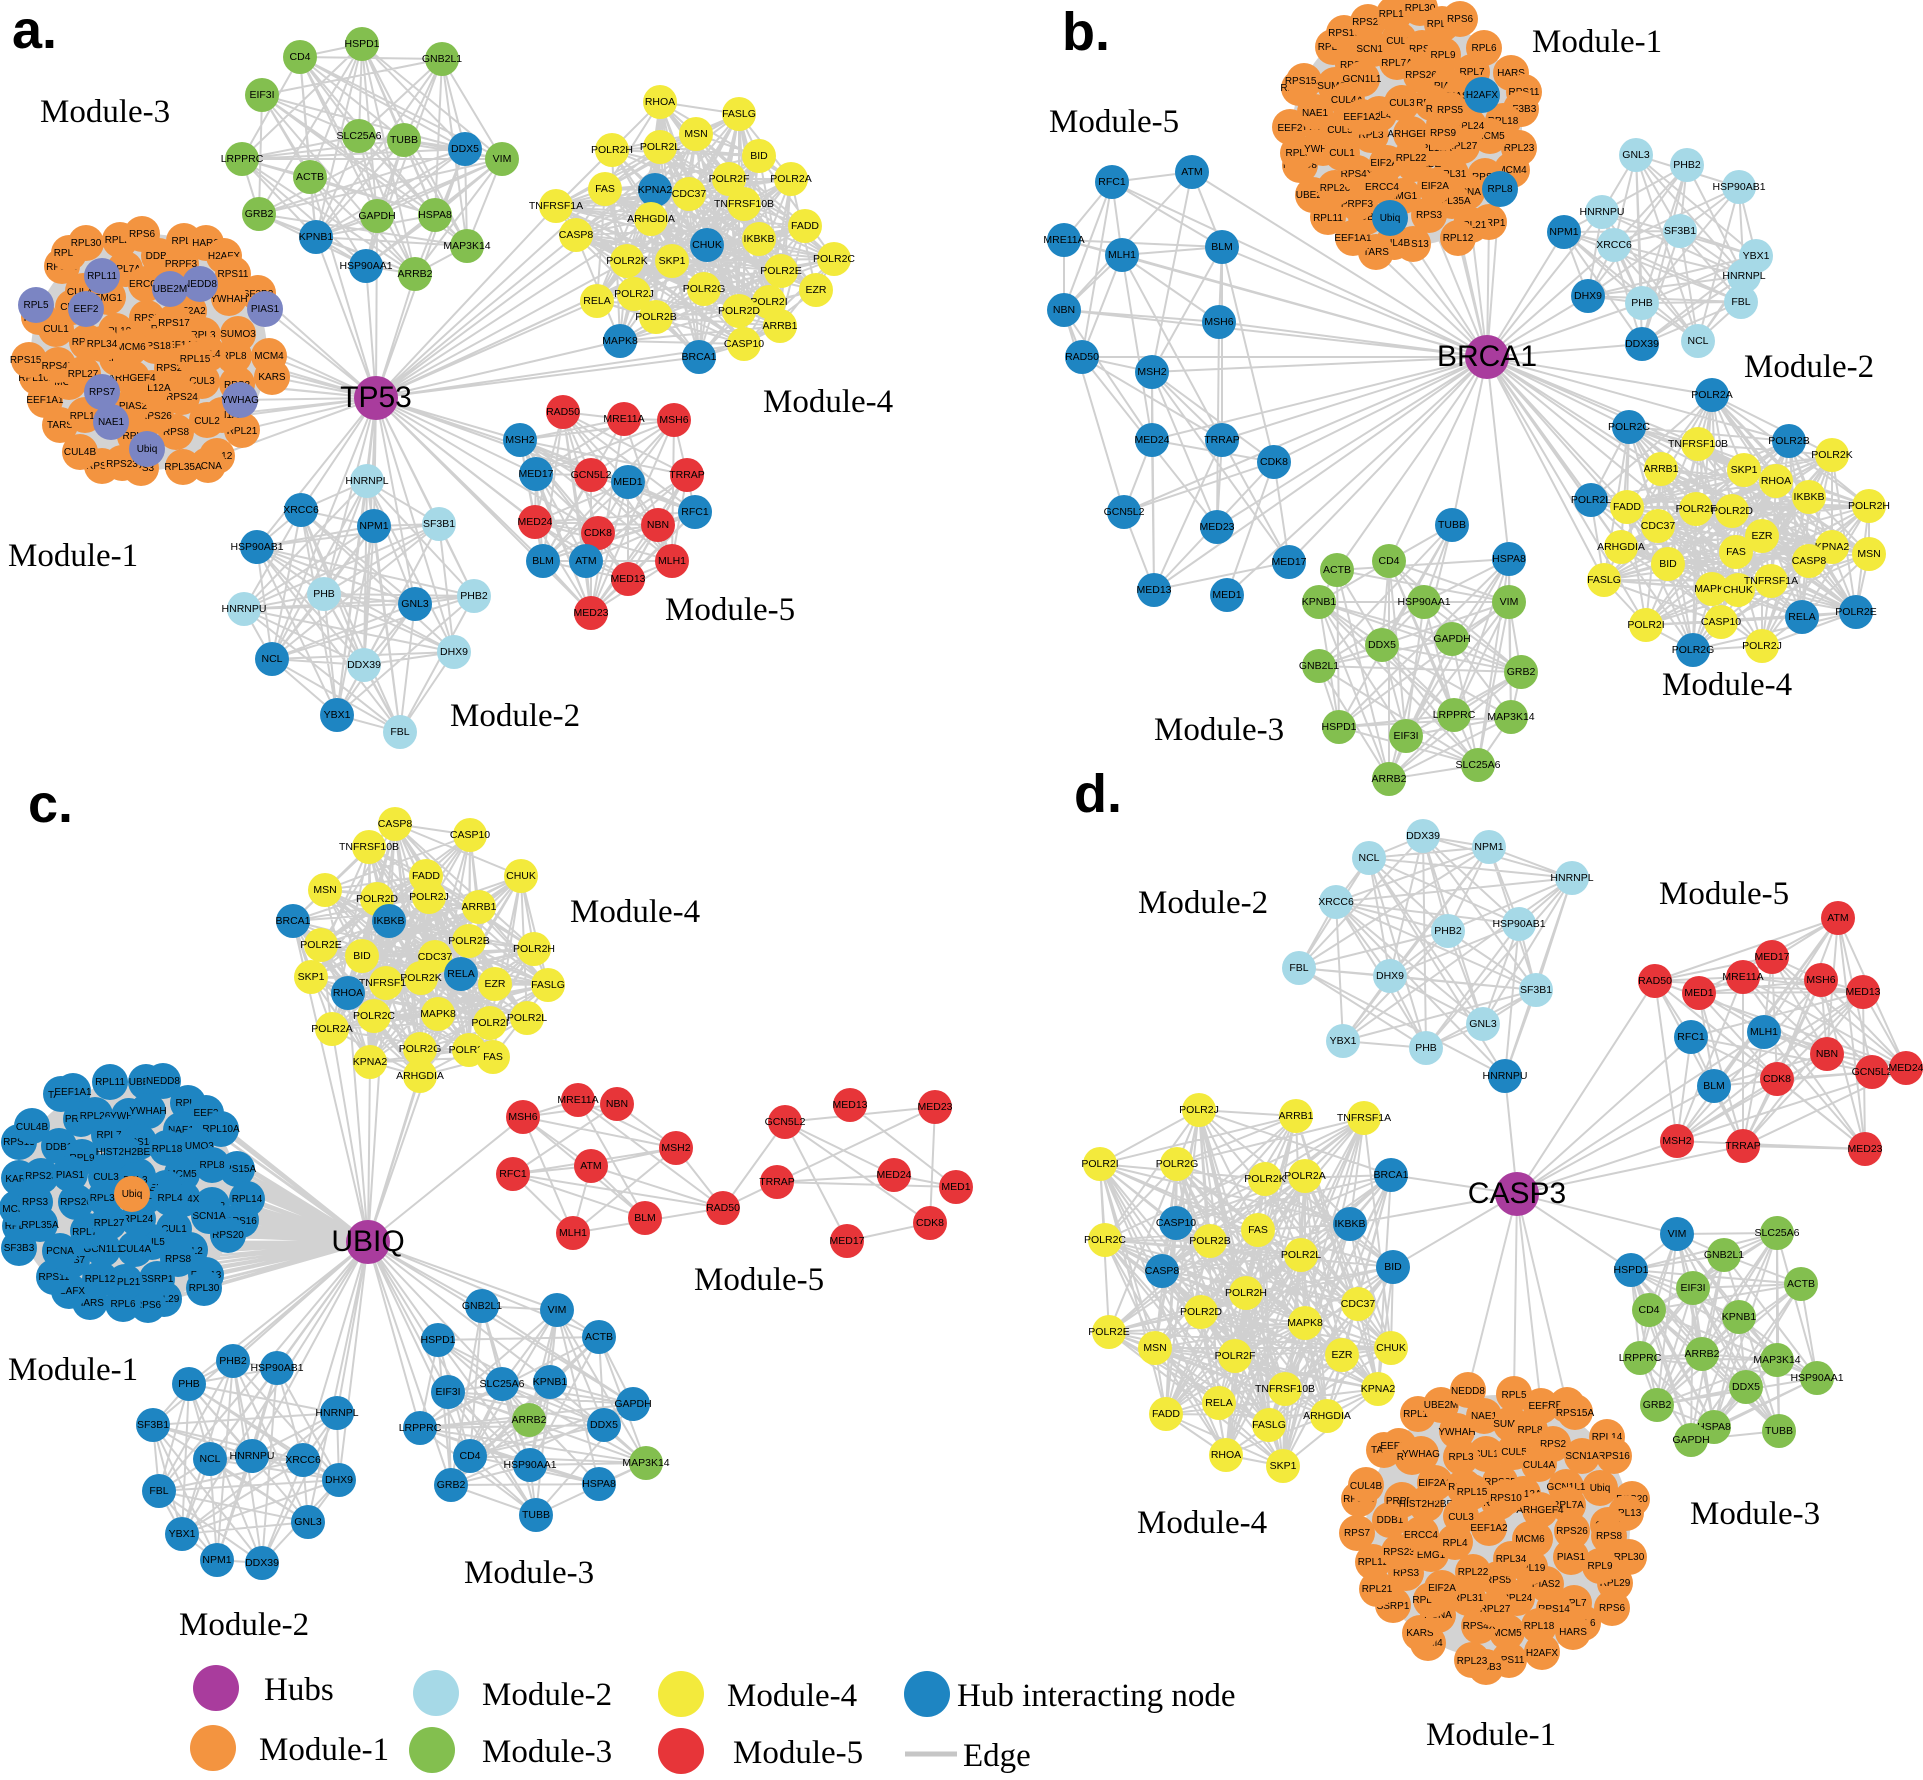 The height and width of the screenshot is (1780, 1923). I want to click on svg-text: MED17, so click(1771, 957).